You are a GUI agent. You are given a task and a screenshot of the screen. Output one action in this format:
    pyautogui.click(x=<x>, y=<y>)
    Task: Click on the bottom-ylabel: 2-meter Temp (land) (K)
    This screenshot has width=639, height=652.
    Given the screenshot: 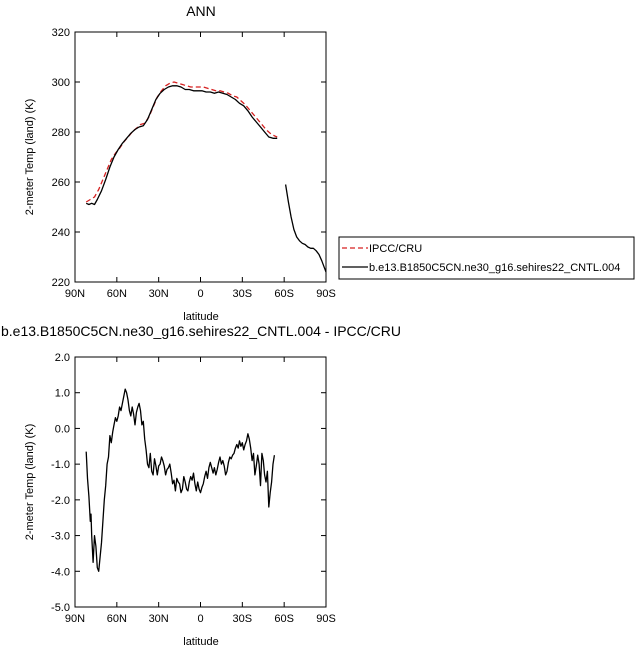 What is the action you would take?
    pyautogui.click(x=30, y=482)
    